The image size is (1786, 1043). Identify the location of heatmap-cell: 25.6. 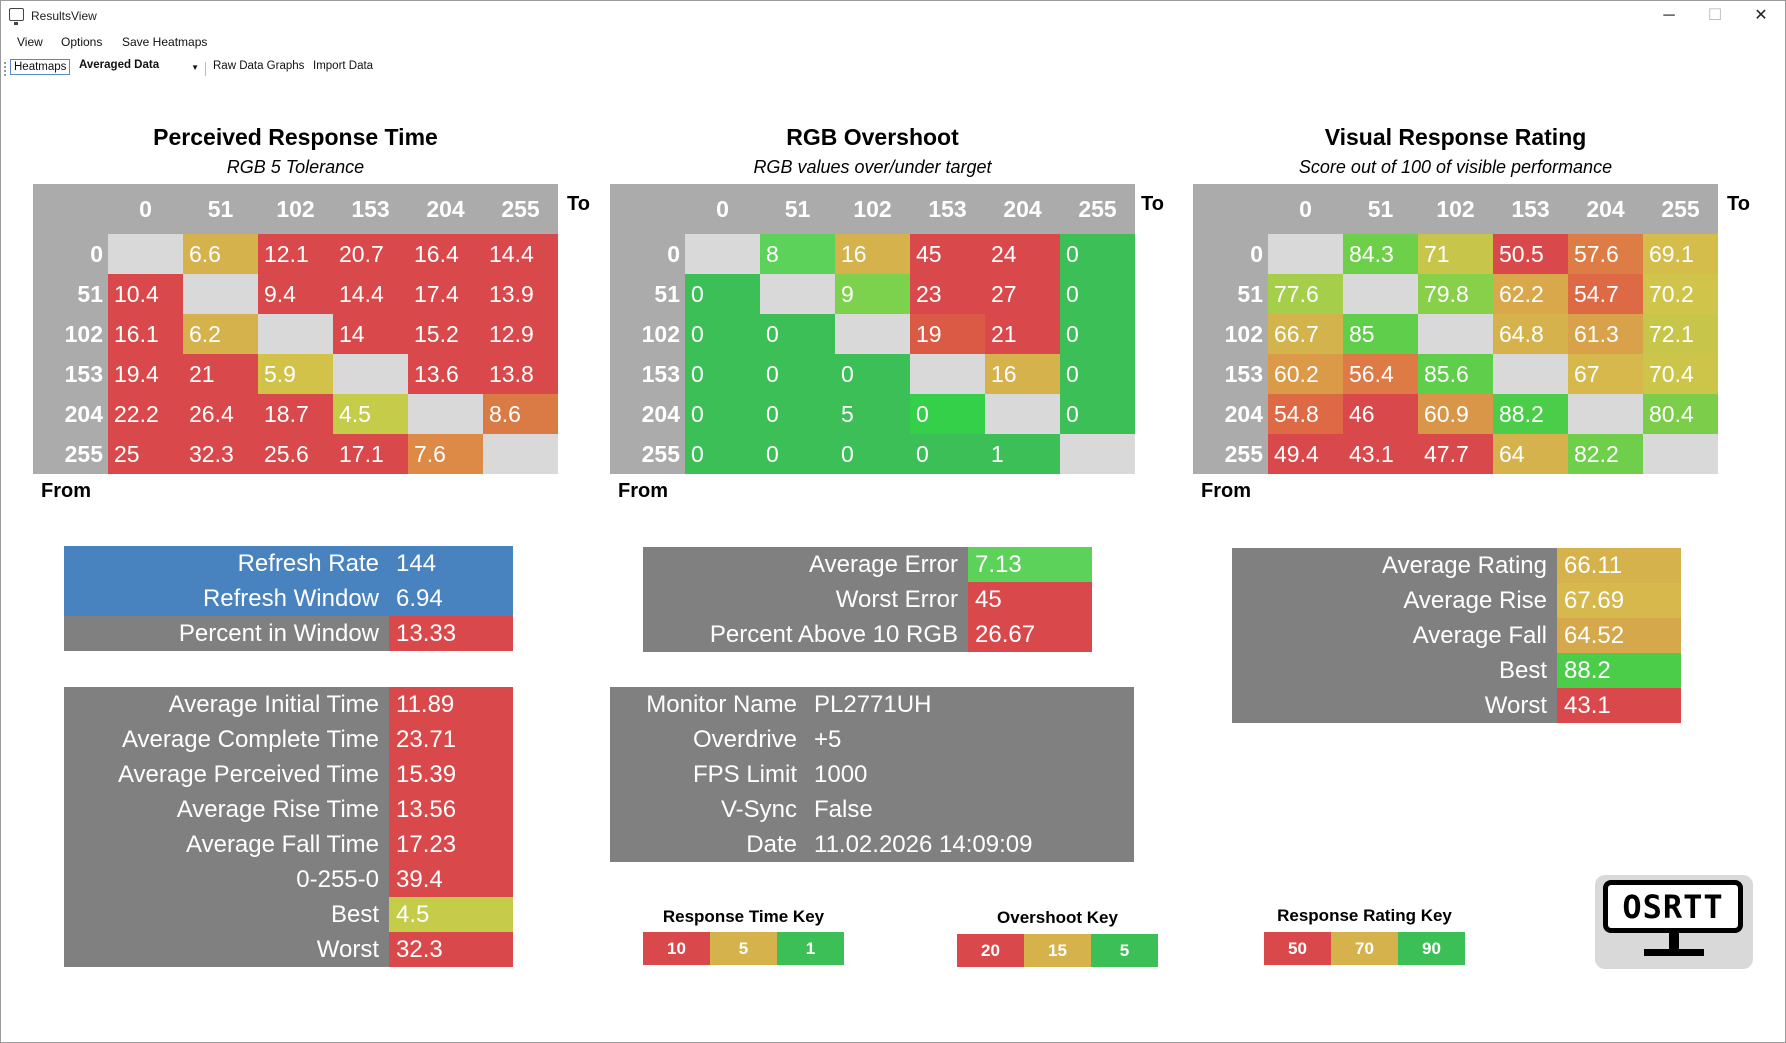
(295, 454).